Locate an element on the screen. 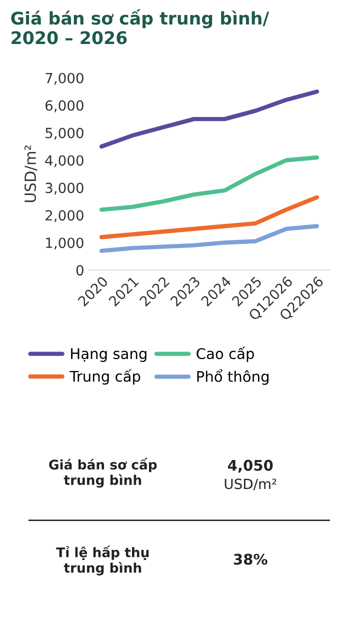 The image size is (343, 618). y-tick-label: 3,000 is located at coordinates (65, 188).